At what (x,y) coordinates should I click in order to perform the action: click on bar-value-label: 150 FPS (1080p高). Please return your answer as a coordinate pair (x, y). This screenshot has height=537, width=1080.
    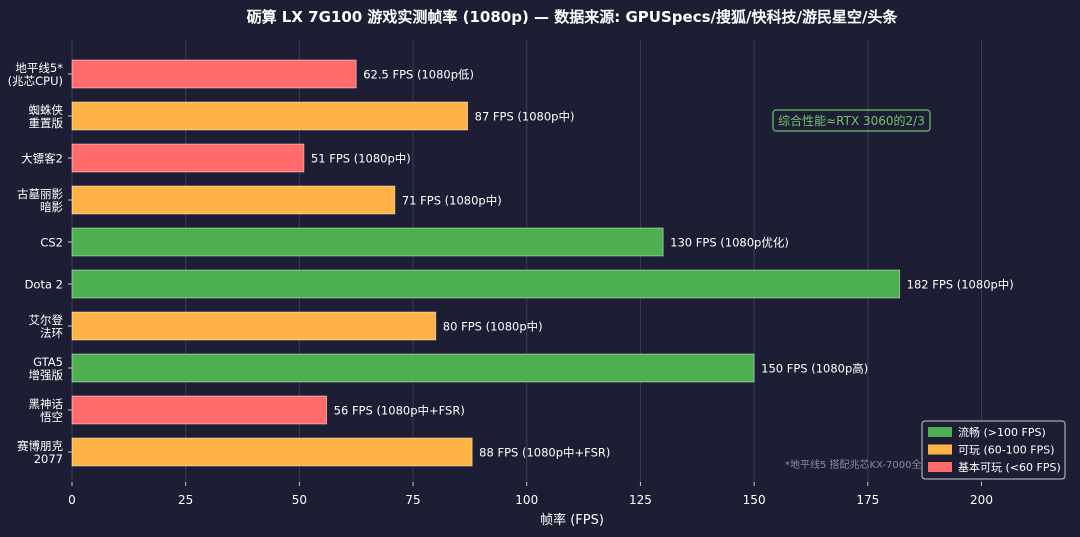
    Looking at the image, I should click on (814, 369).